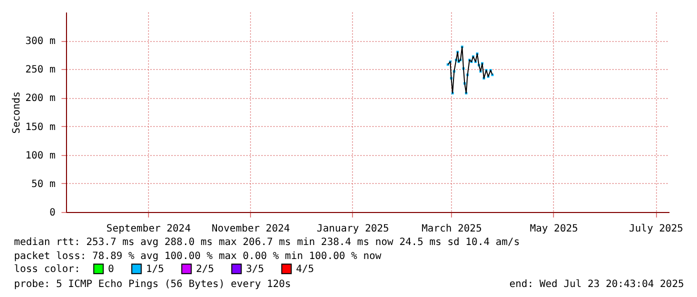 Image resolution: width=697 pixels, height=297 pixels. What do you see at coordinates (148, 229) in the screenshot?
I see `x-tick-label: September 2024` at bounding box center [148, 229].